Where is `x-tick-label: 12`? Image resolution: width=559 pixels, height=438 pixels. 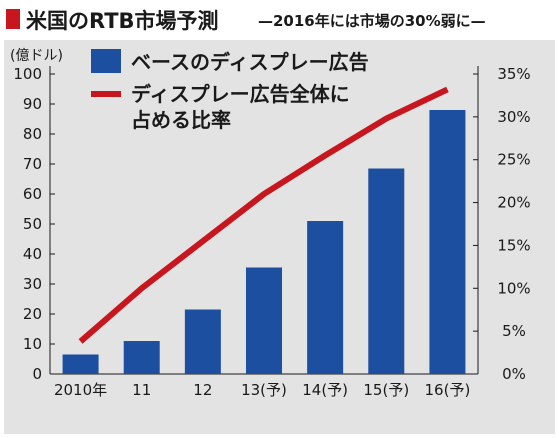 x-tick-label: 12 is located at coordinates (202, 390).